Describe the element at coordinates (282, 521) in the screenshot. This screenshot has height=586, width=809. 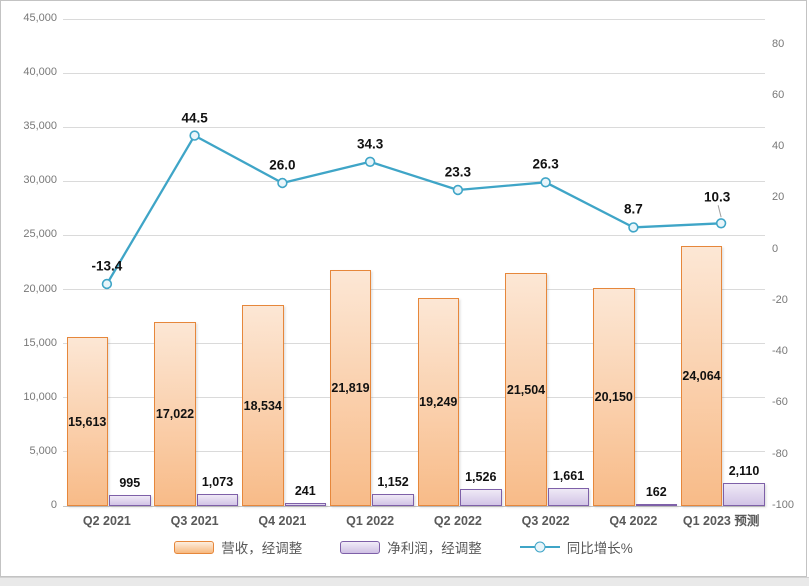
I see `category-label: Q4 2021` at that location.